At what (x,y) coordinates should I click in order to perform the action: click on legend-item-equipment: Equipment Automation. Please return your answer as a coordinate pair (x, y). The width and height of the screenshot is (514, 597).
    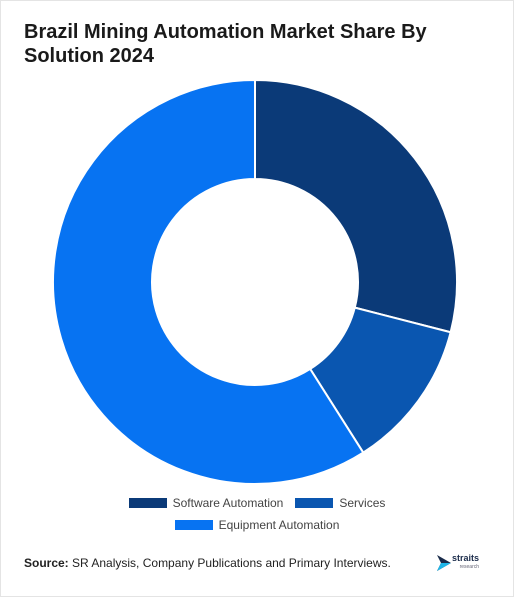
    Looking at the image, I should click on (257, 525).